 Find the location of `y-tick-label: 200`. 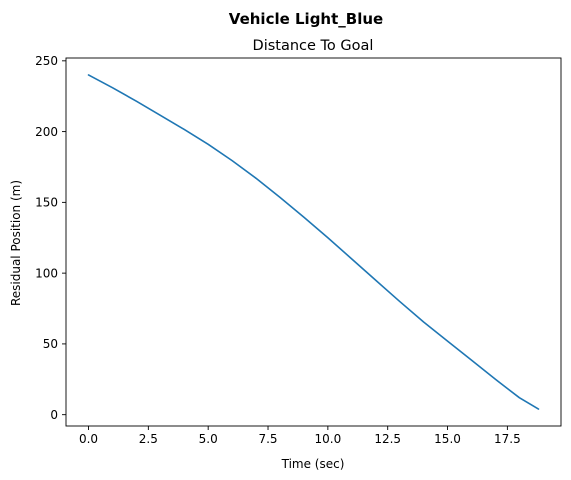

y-tick-label: 200 is located at coordinates (46, 132).